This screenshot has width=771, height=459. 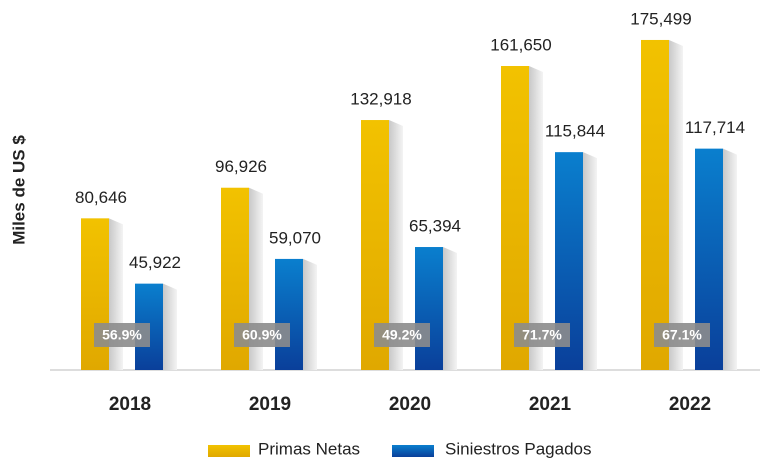 What do you see at coordinates (380, 99) in the screenshot?
I see `value-label: 132,918` at bounding box center [380, 99].